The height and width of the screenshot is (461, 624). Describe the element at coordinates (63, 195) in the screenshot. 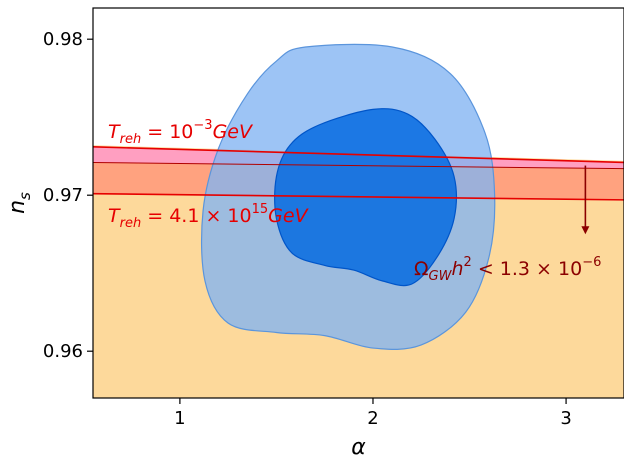

I see `y-tick-label-1: 0.97` at that location.